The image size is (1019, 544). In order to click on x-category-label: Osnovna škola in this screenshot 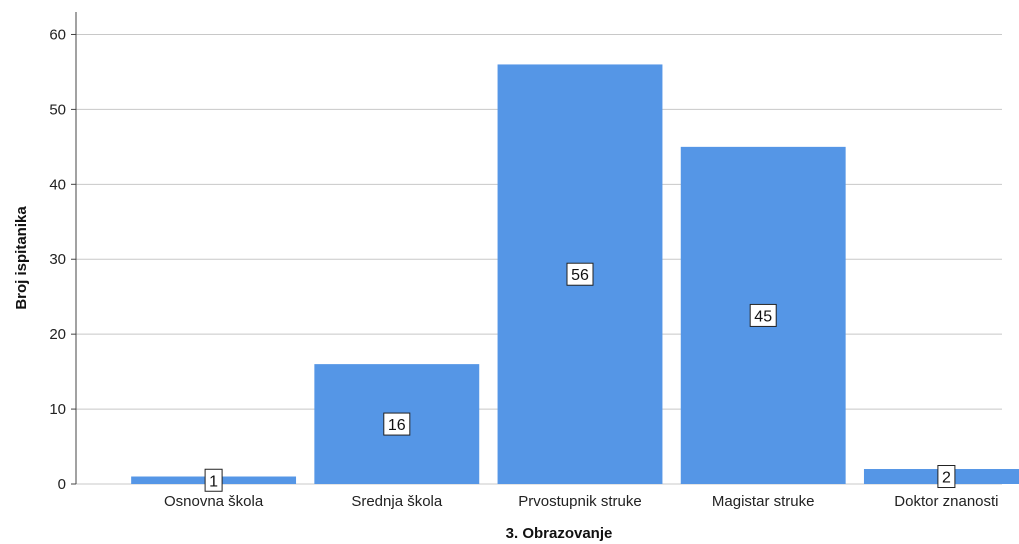, I will do `click(214, 501)`.